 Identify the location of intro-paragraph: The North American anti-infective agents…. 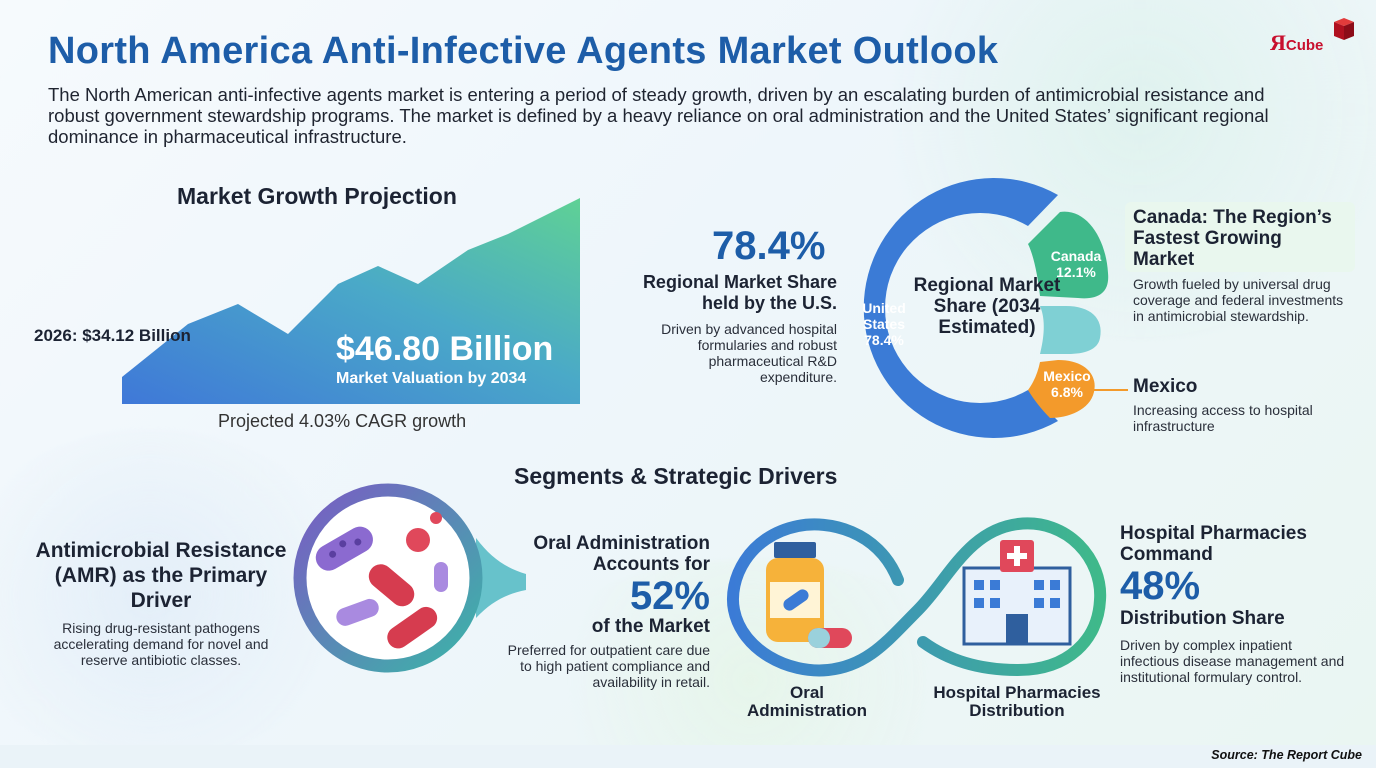
(658, 115).